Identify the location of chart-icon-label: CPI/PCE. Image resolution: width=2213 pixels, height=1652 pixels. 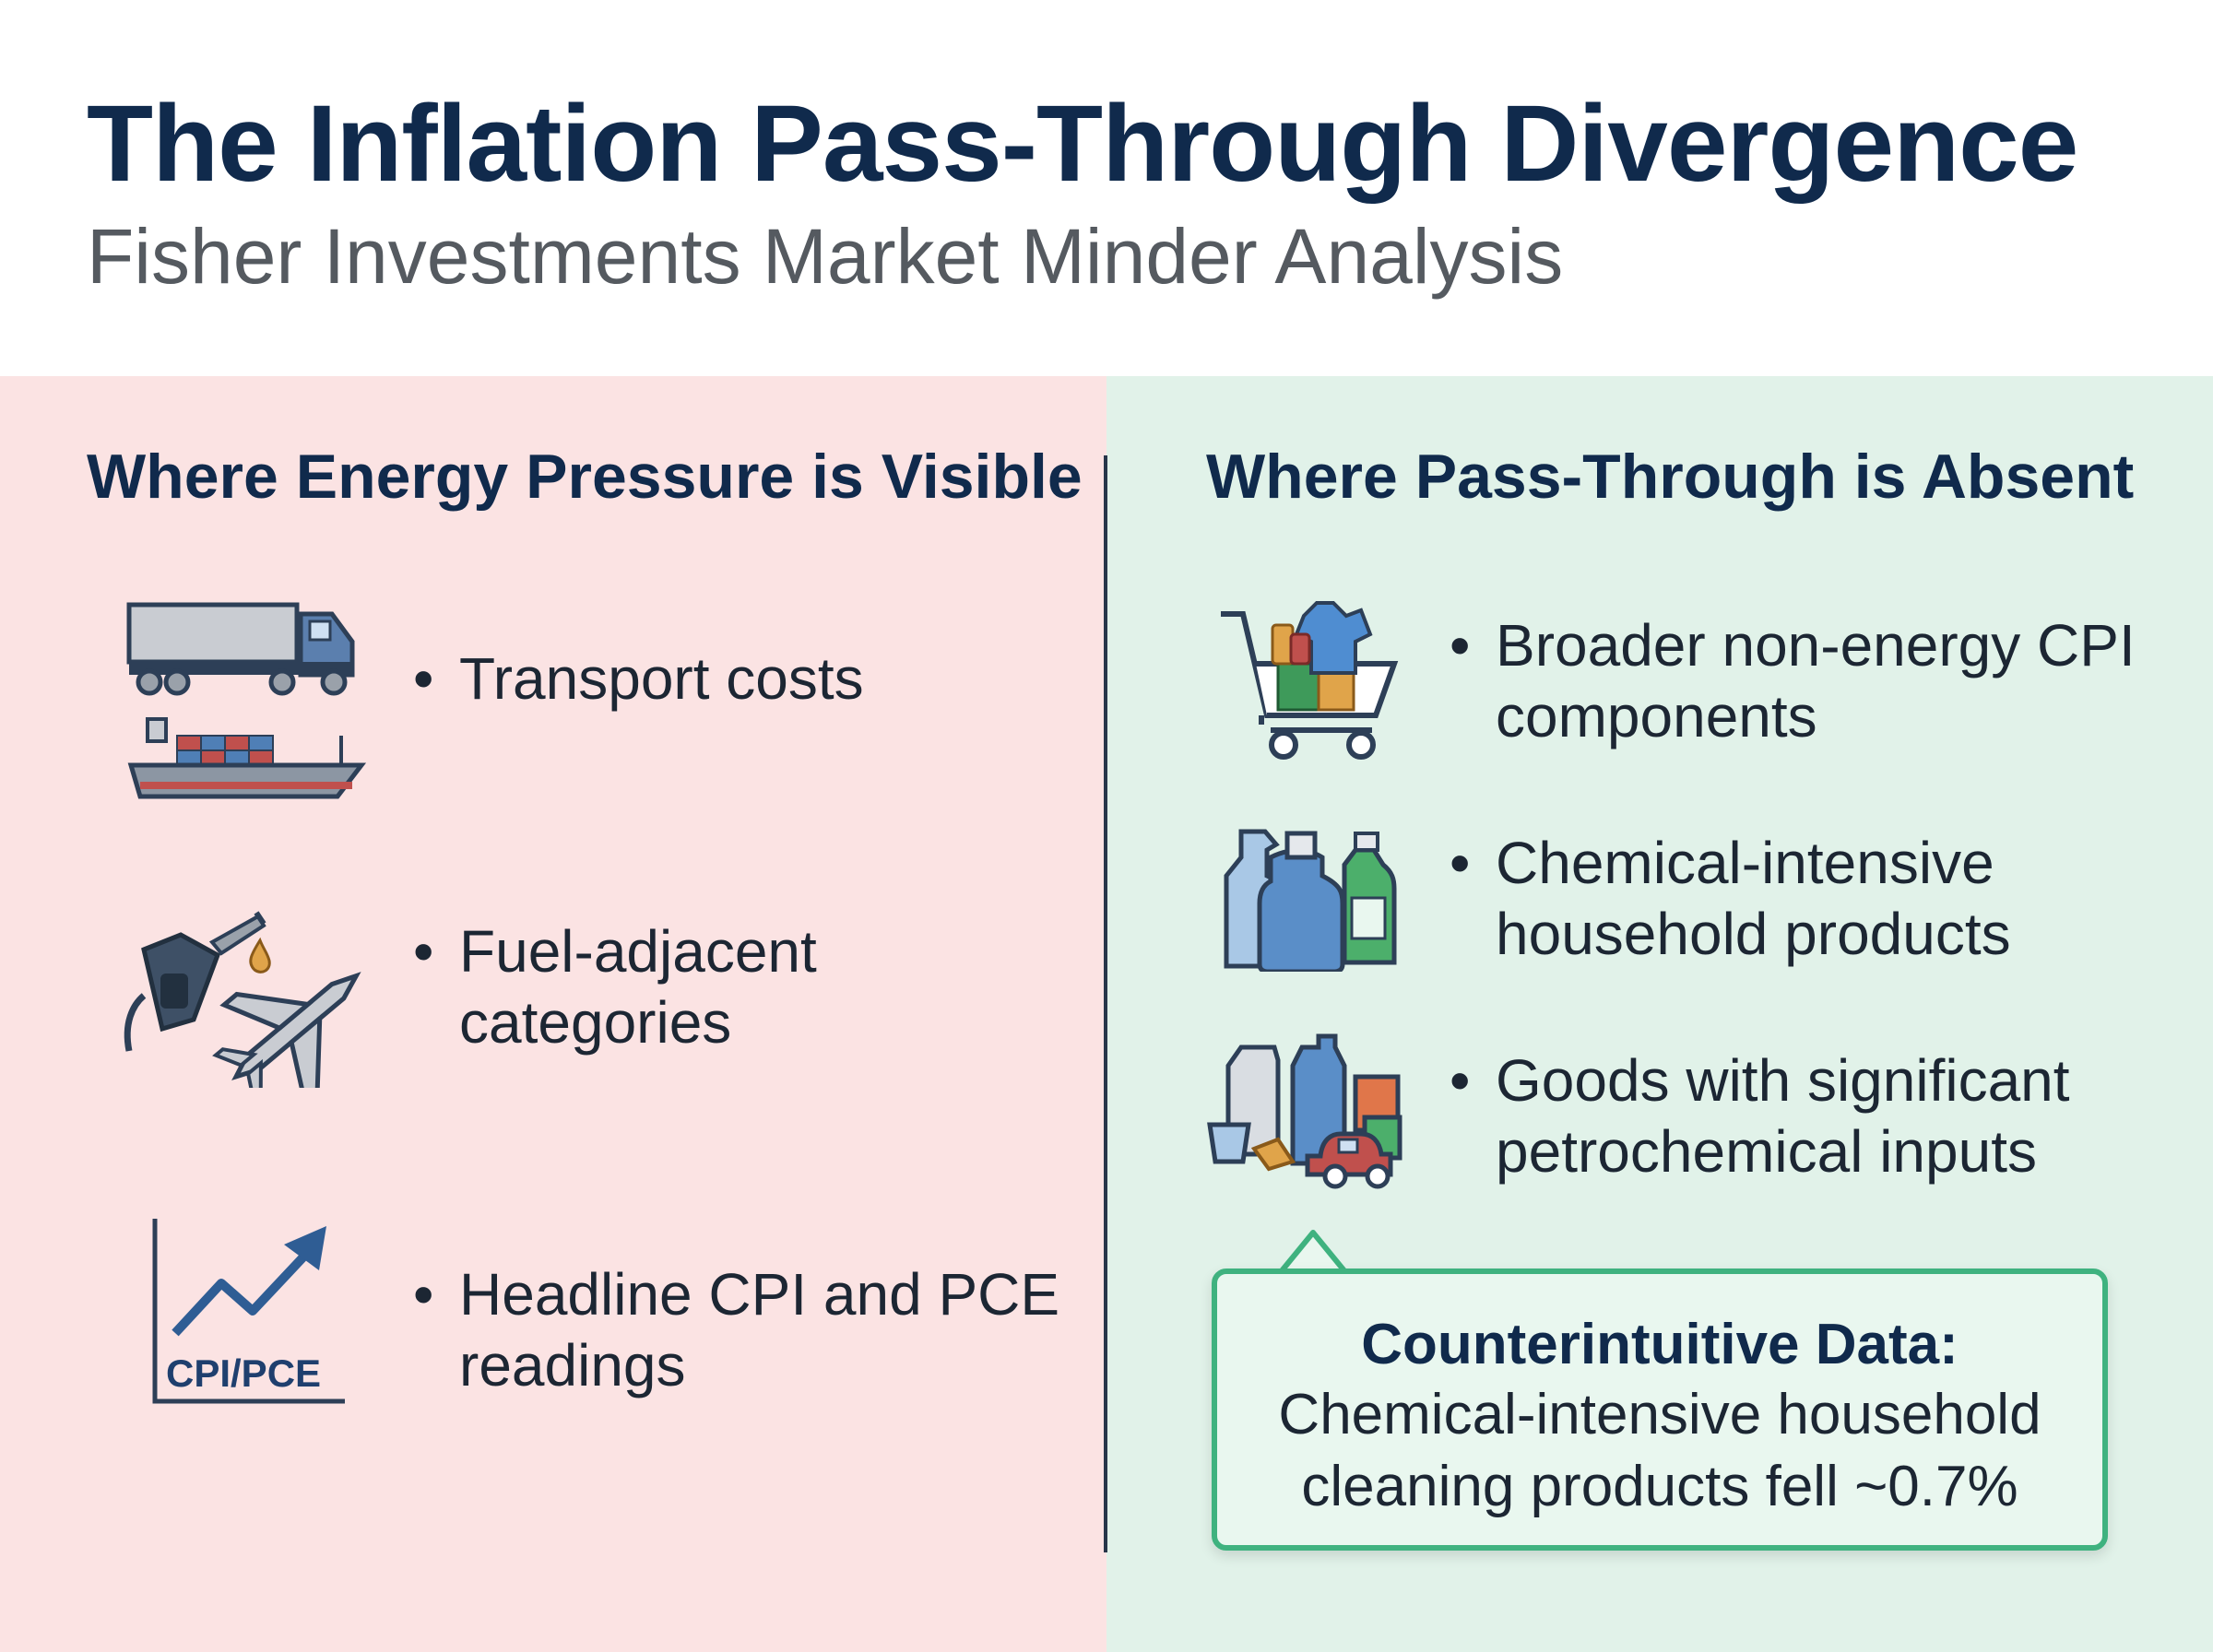
(243, 1373).